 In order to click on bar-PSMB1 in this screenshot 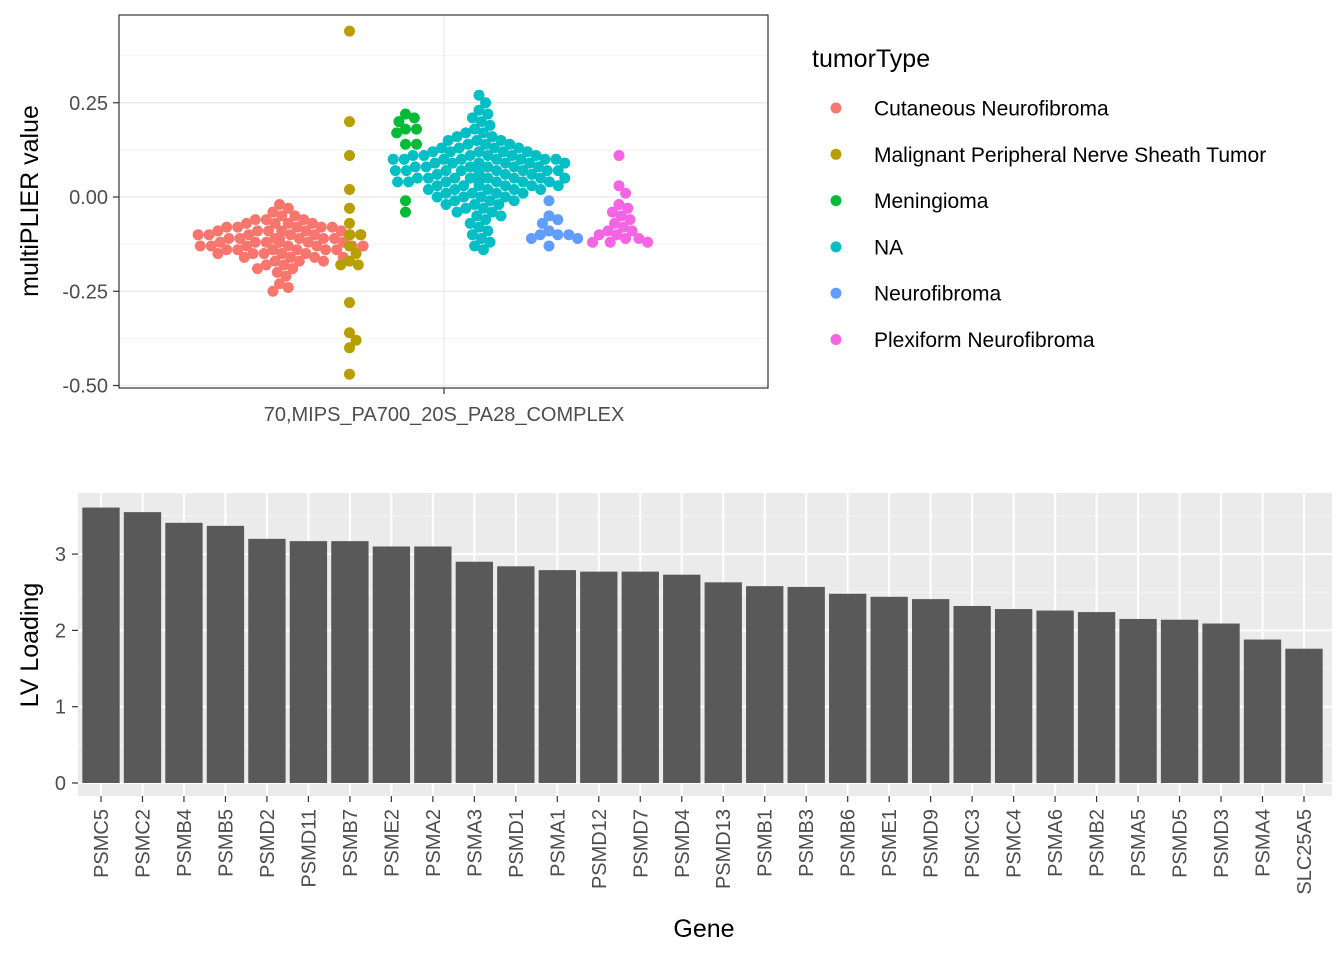, I will do `click(765, 684)`.